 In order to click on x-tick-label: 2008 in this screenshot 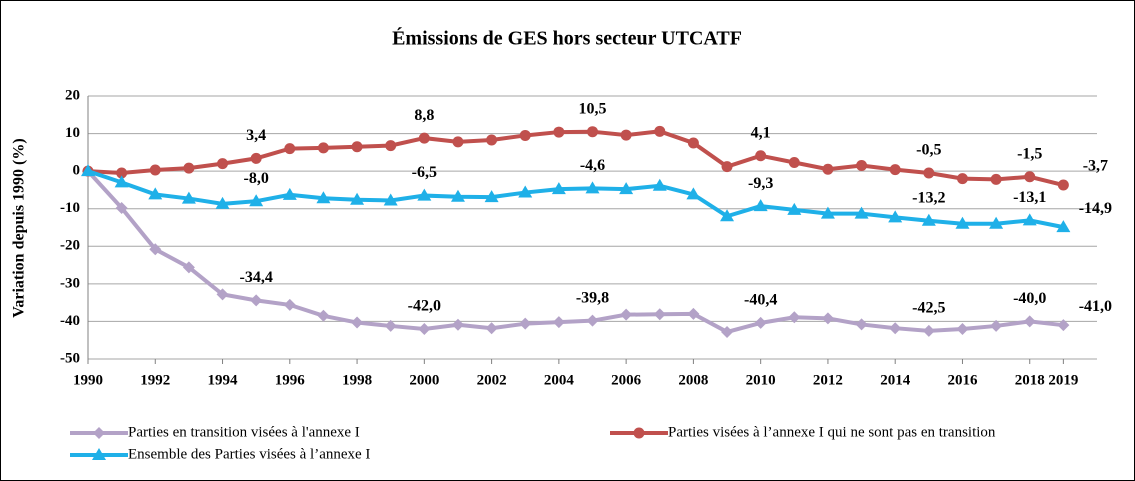, I will do `click(693, 380)`.